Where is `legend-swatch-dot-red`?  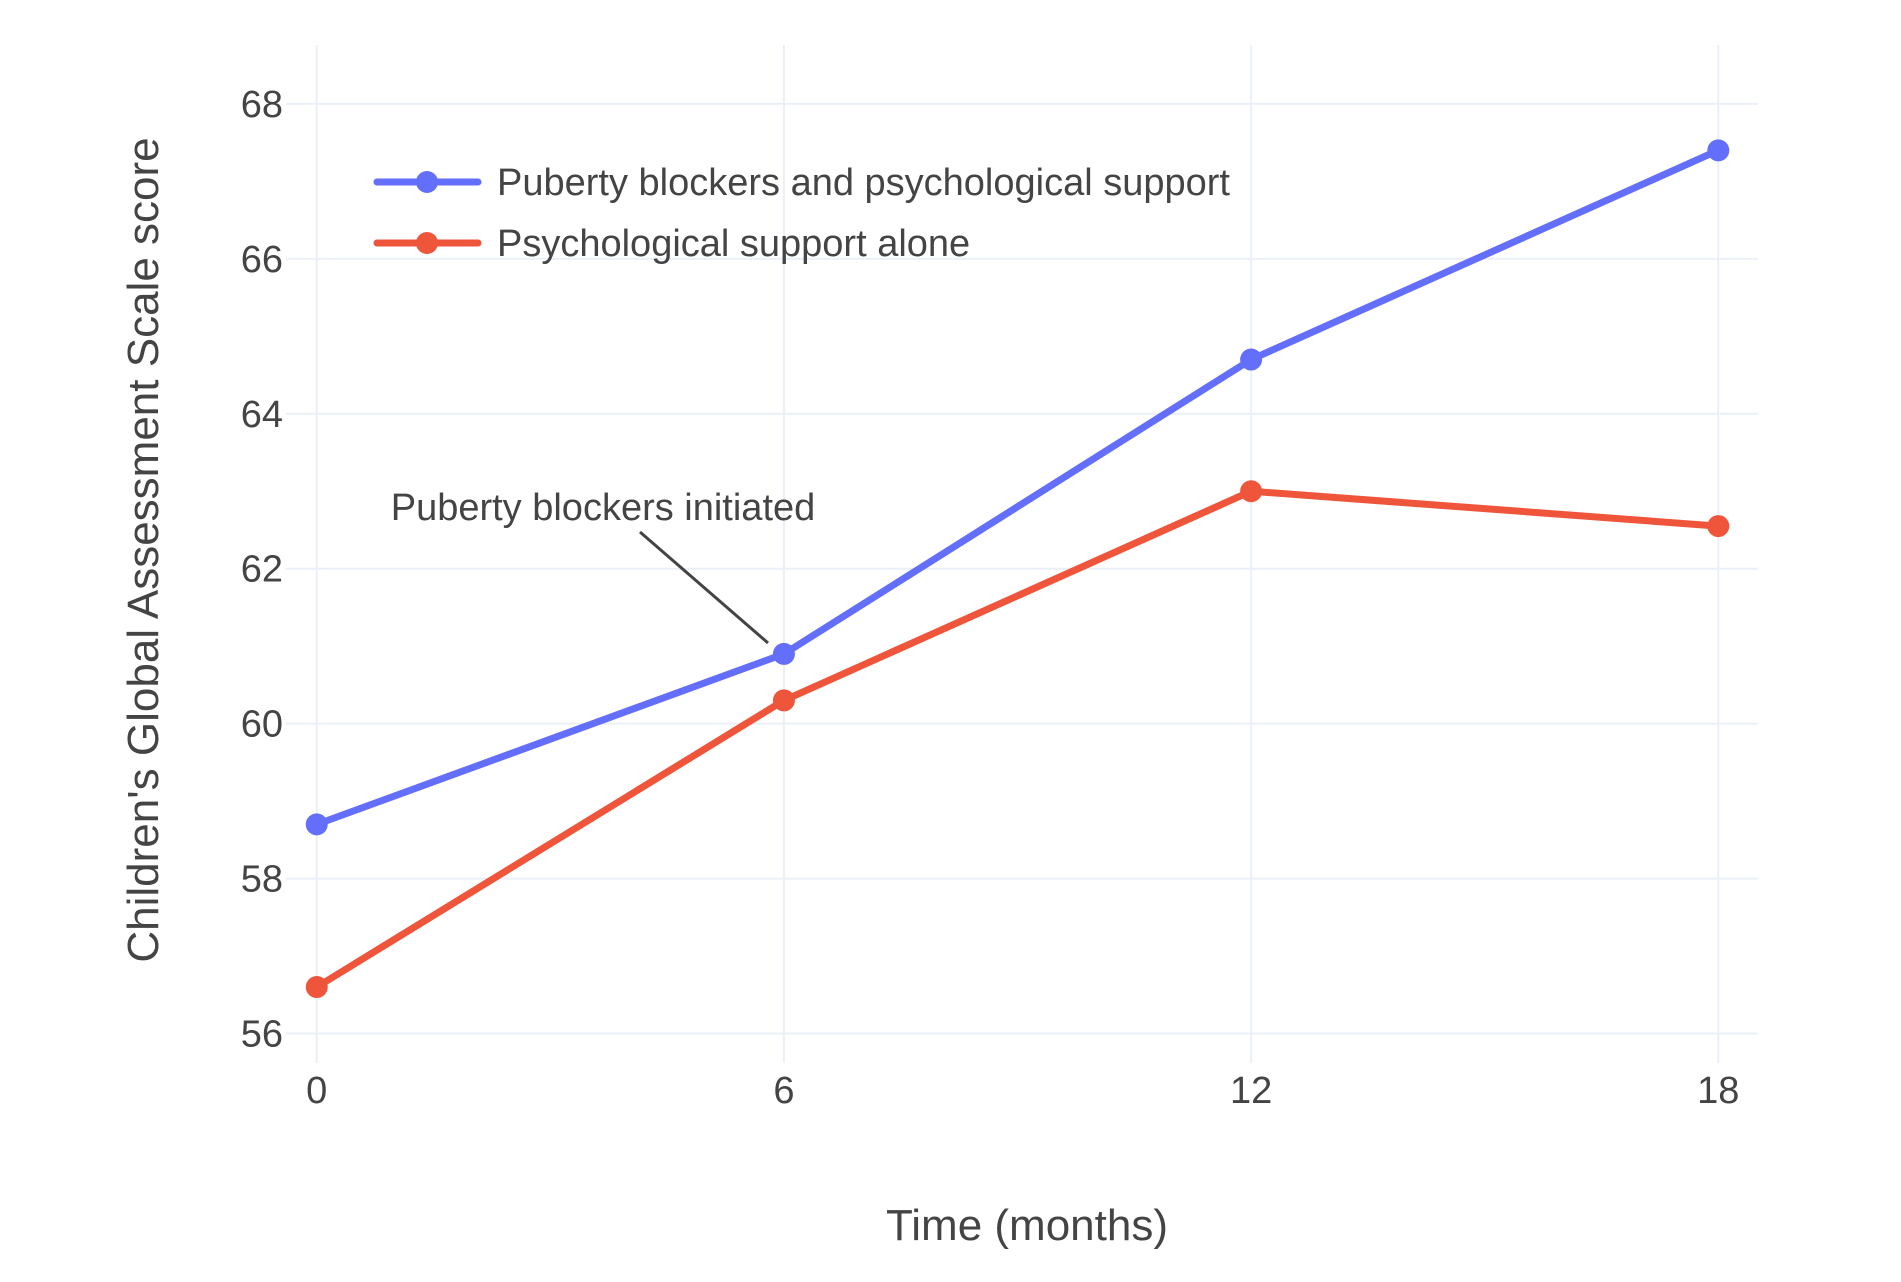
legend-swatch-dot-red is located at coordinates (427, 243).